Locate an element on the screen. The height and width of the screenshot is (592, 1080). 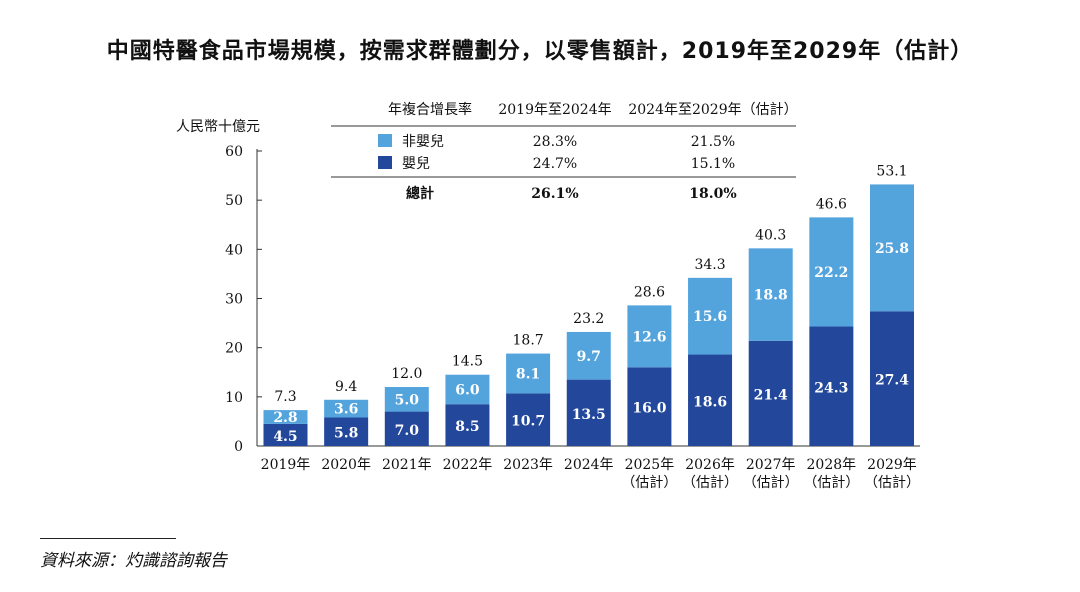
legend-label: 非嬰兒 is located at coordinates (423, 142).